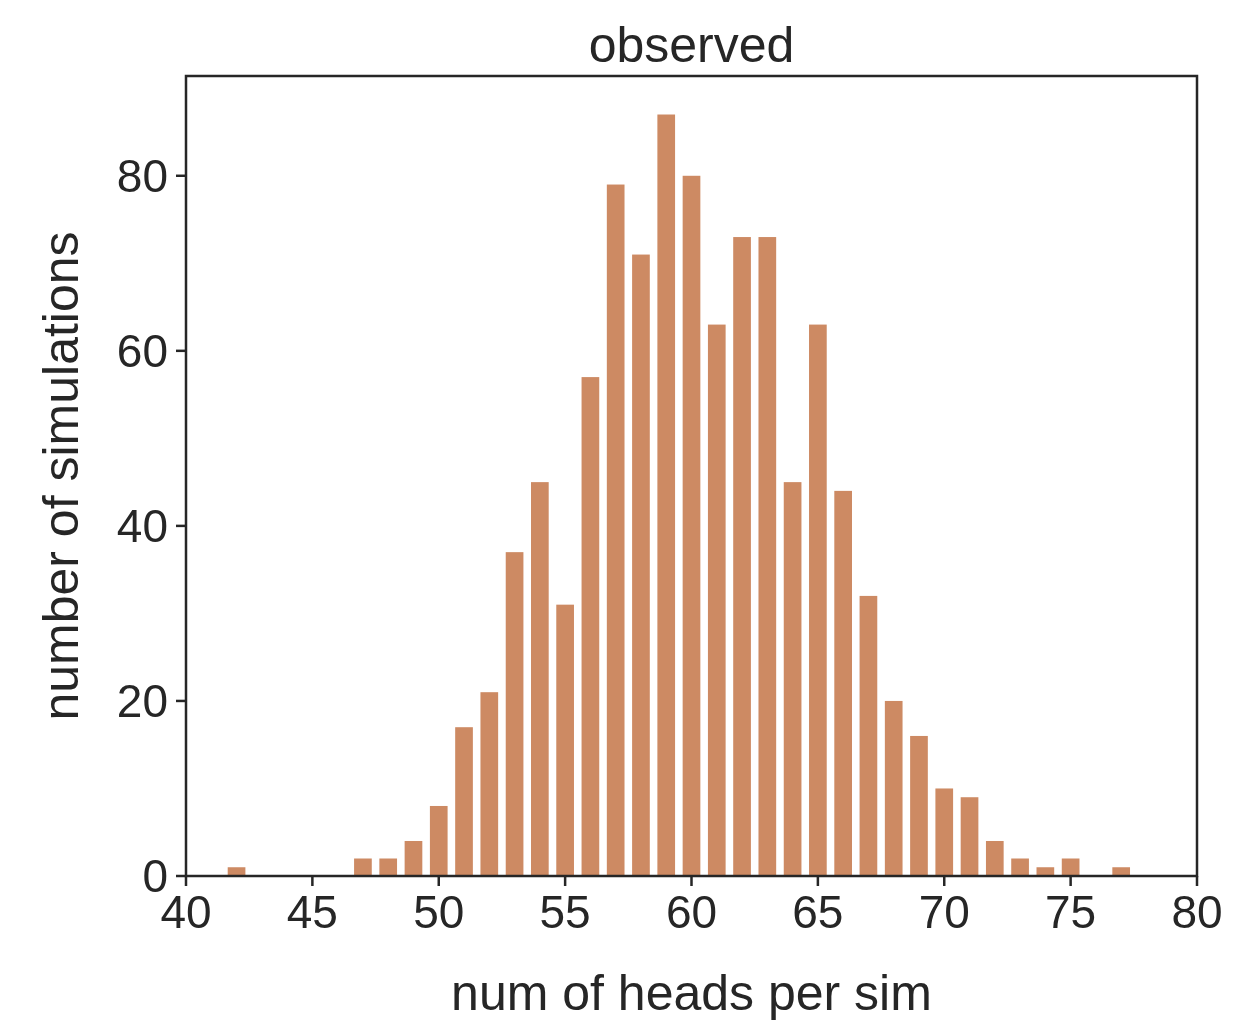 The height and width of the screenshot is (1025, 1236). Describe the element at coordinates (944, 912) in the screenshot. I see `x-tick-label: 70` at that location.